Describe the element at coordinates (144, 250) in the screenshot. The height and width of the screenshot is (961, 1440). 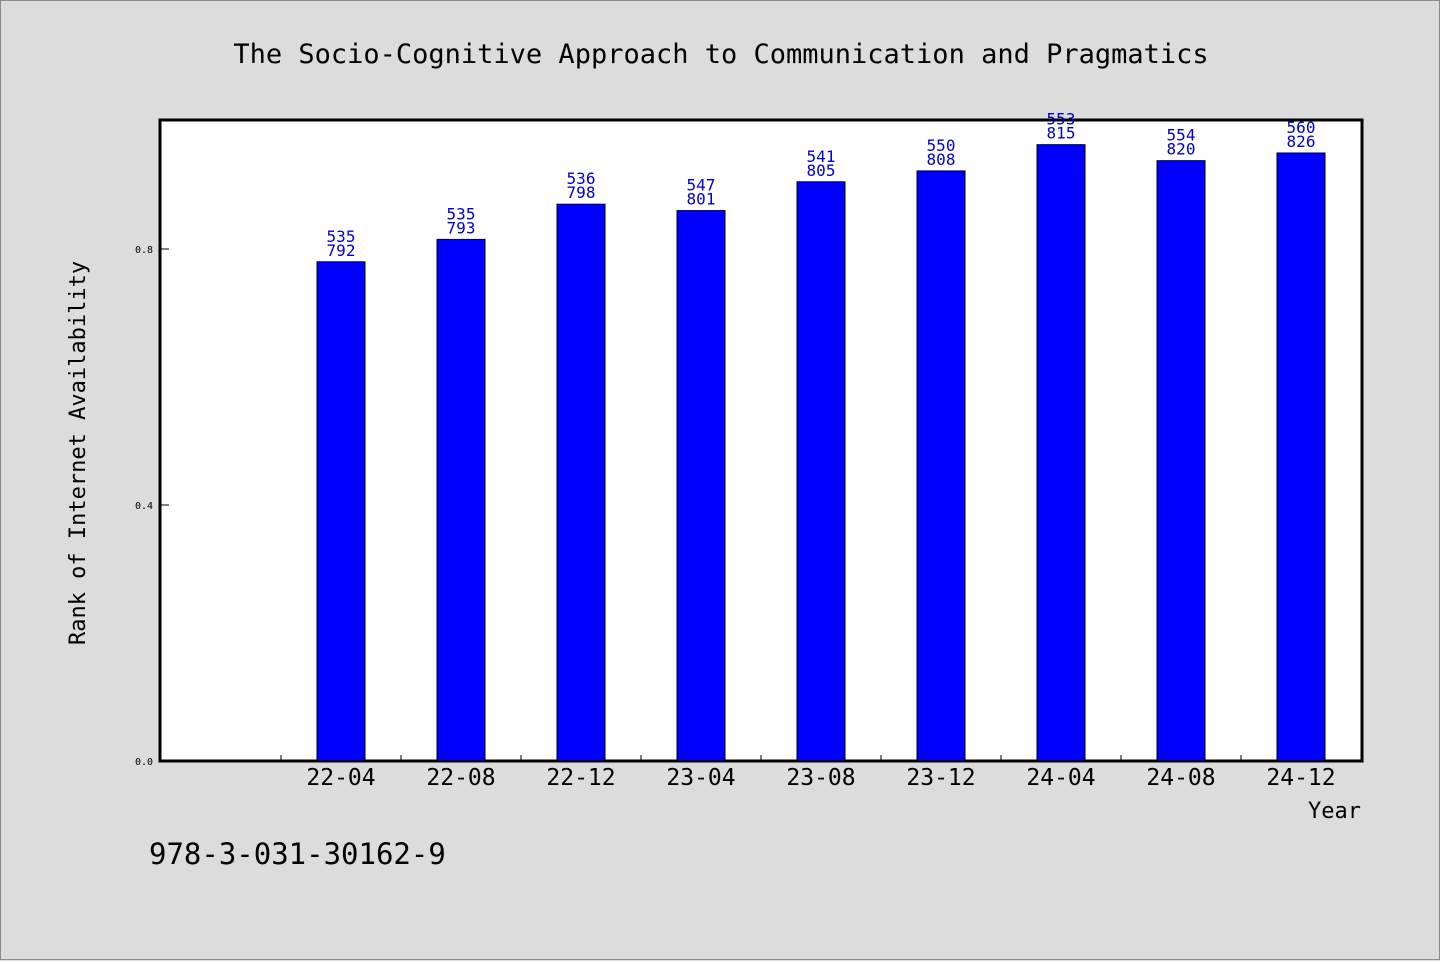
I see `y-tick-label-0.8: 0.8` at that location.